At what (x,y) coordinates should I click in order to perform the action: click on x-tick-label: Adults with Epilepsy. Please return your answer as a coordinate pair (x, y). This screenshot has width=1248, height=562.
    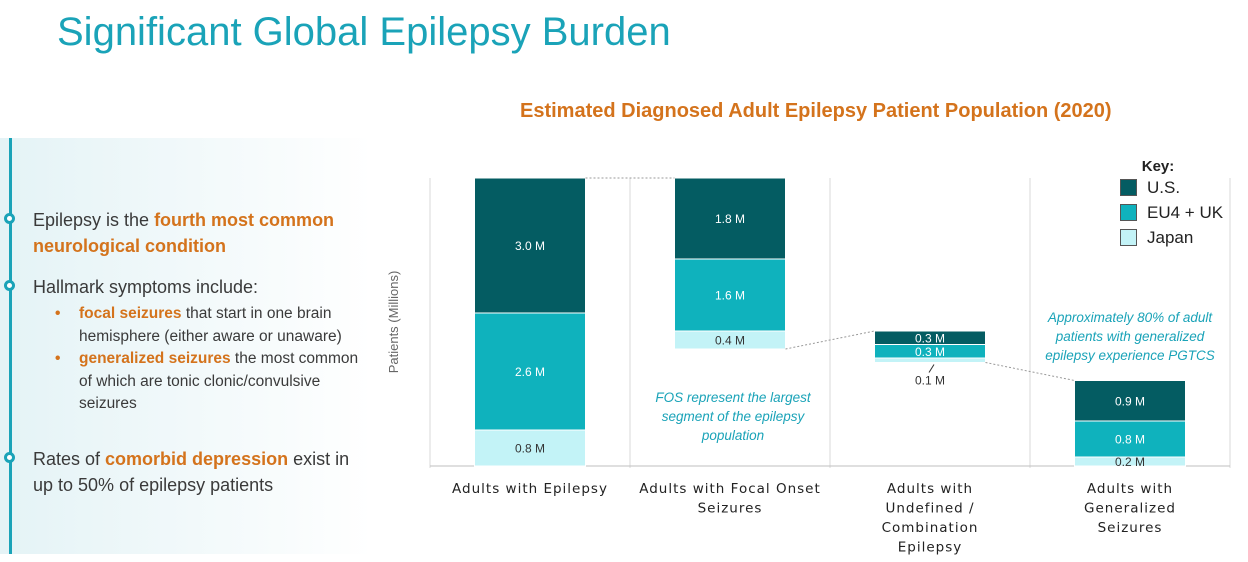
    Looking at the image, I should click on (530, 489).